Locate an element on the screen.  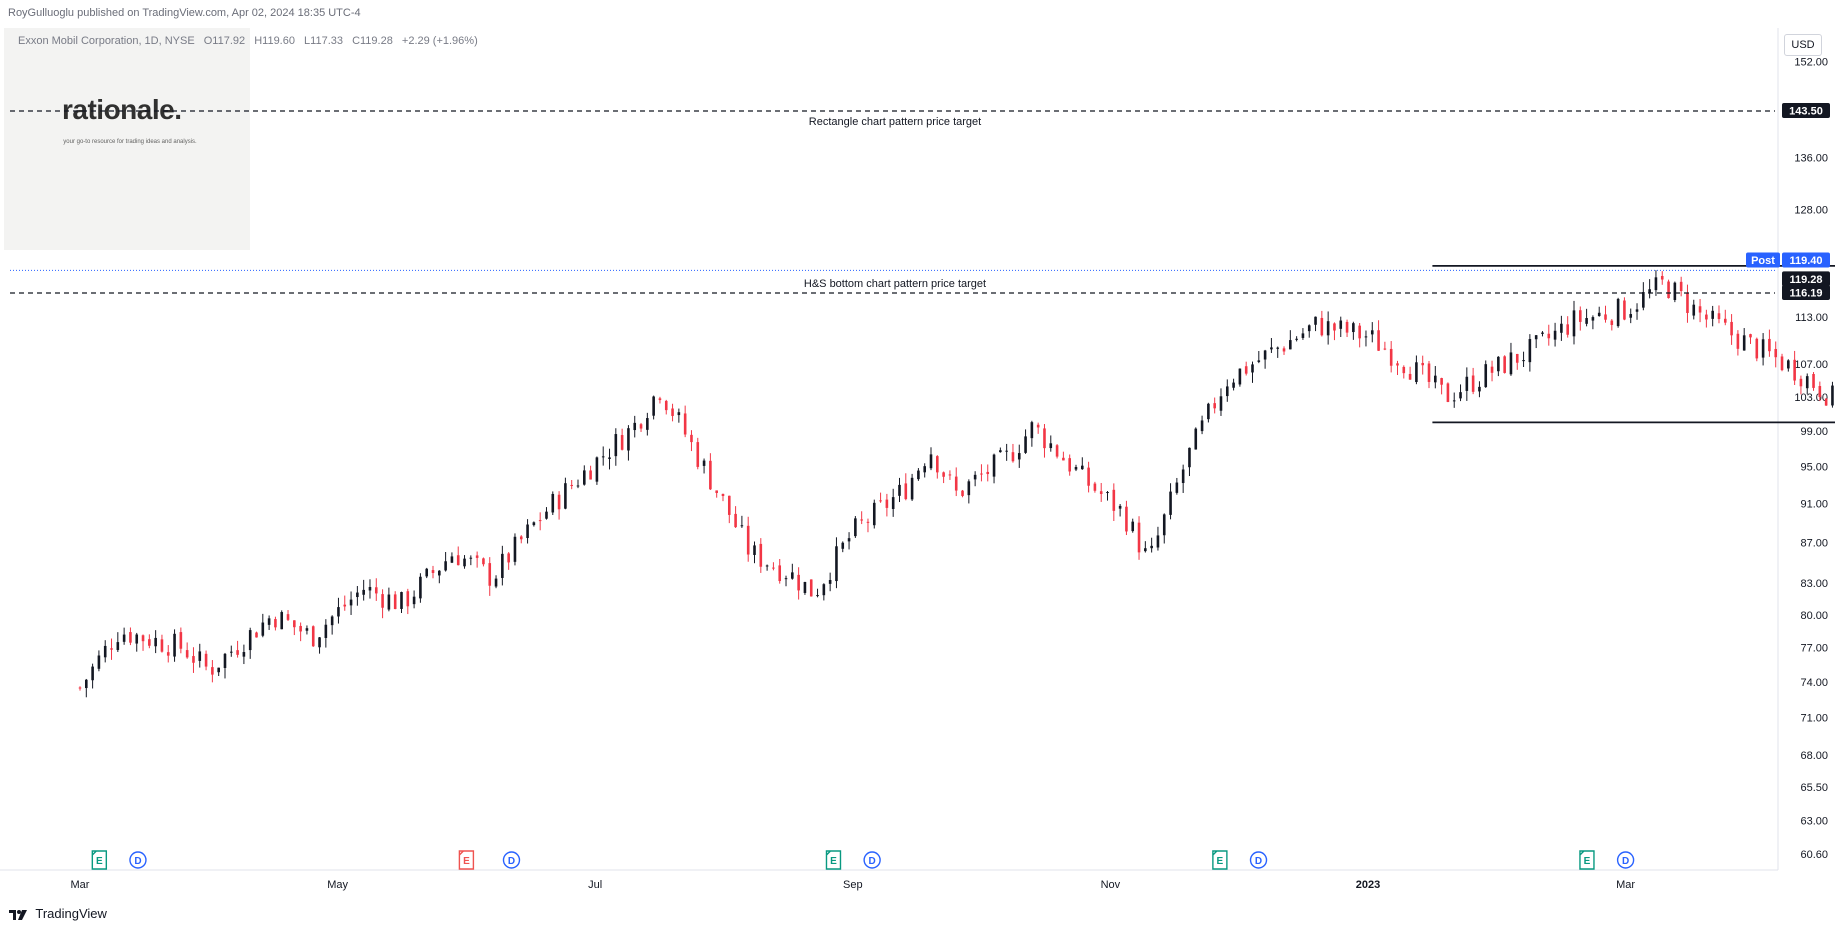
y-tick-label: 128.00 is located at coordinates (1811, 211).